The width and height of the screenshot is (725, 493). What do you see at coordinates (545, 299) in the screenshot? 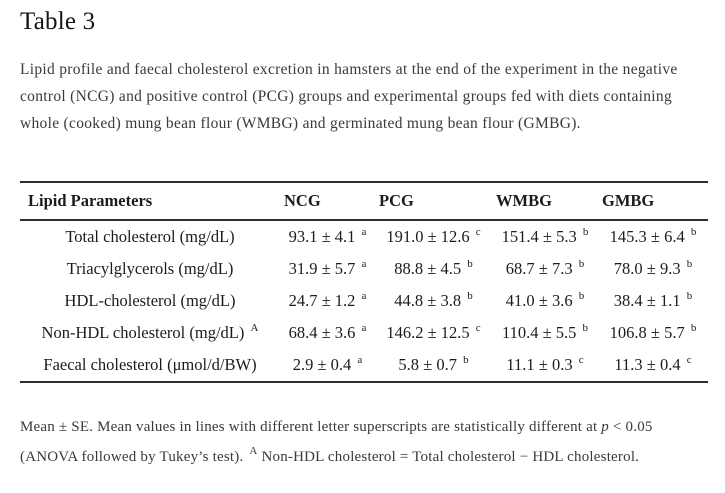
I see `value-cell: 41.0 ± 3.6 b` at bounding box center [545, 299].